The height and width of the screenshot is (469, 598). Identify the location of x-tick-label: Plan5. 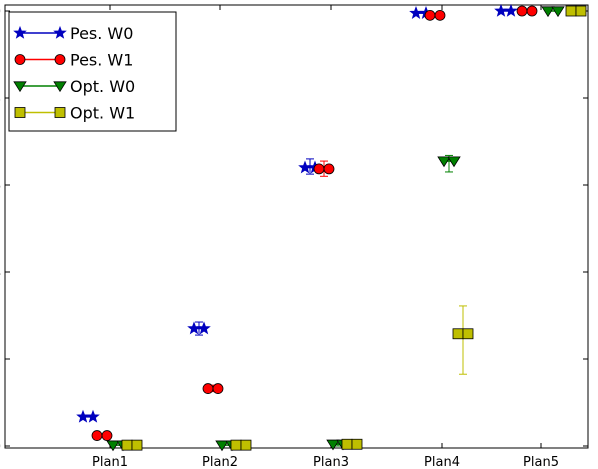
(541, 462).